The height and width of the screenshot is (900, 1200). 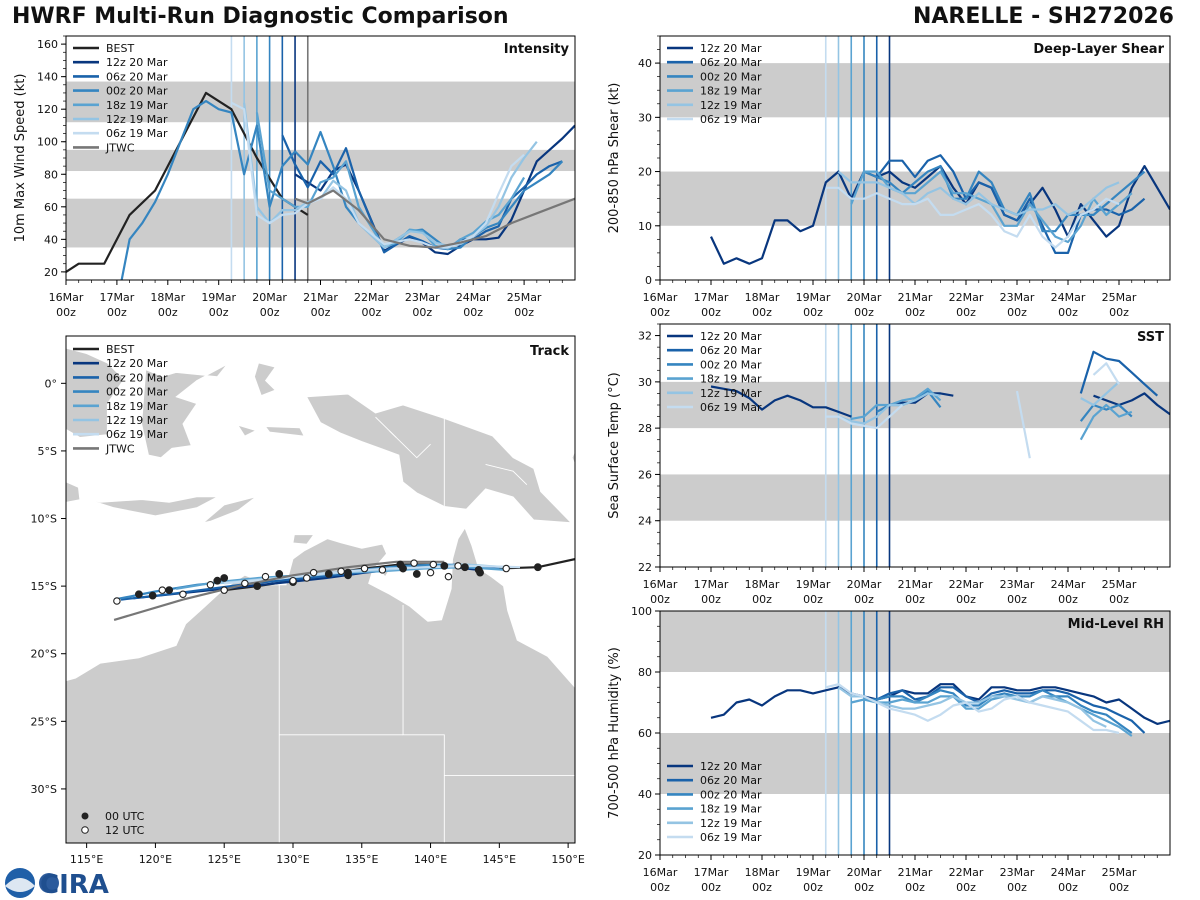 I want to click on figure-title: HWRF Multi-Run Diagnostic Comparison, so click(x=260, y=16).